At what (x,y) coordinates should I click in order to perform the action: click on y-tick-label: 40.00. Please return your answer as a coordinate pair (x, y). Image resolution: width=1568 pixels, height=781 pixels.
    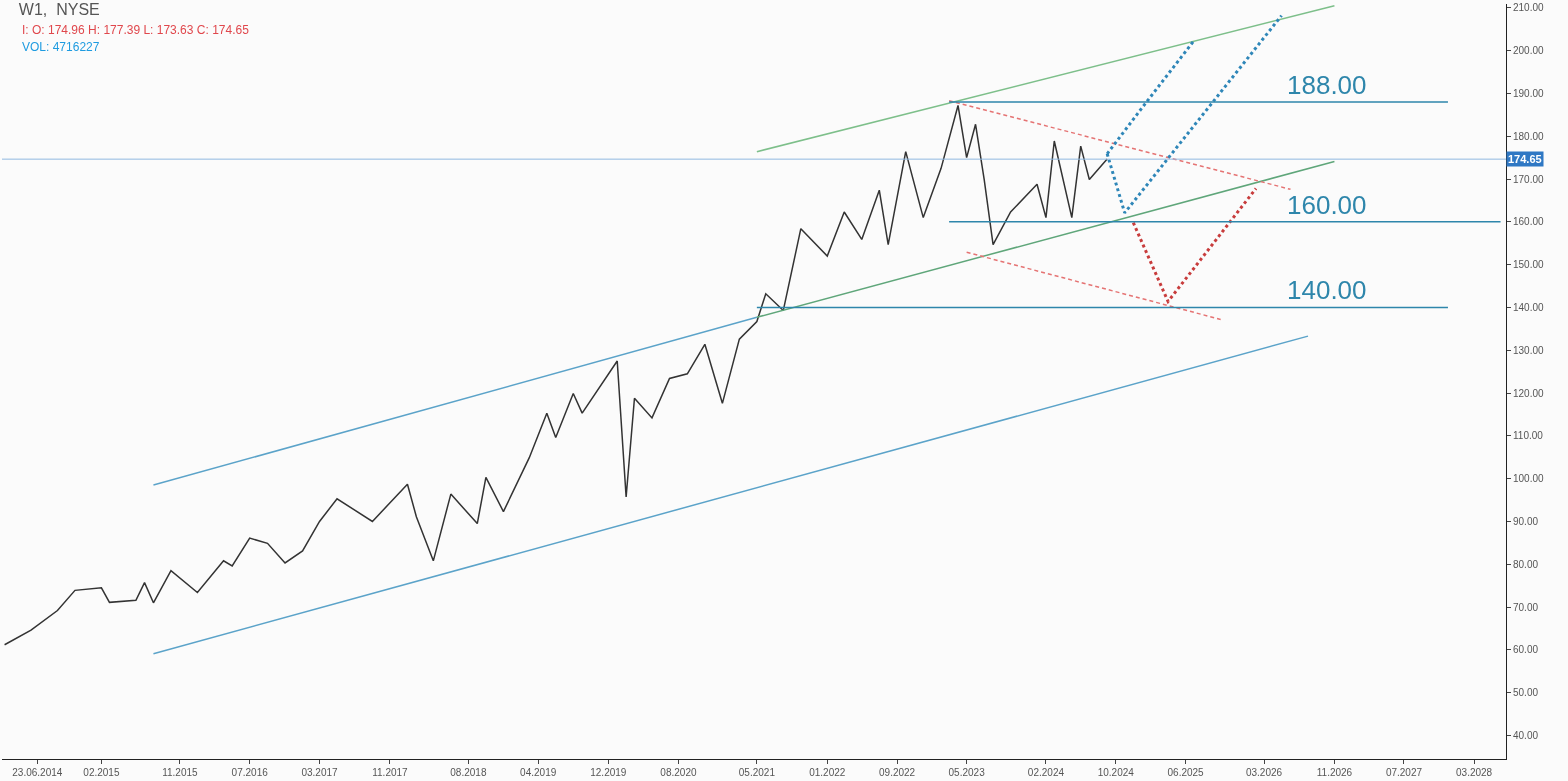
    Looking at the image, I should click on (1526, 735).